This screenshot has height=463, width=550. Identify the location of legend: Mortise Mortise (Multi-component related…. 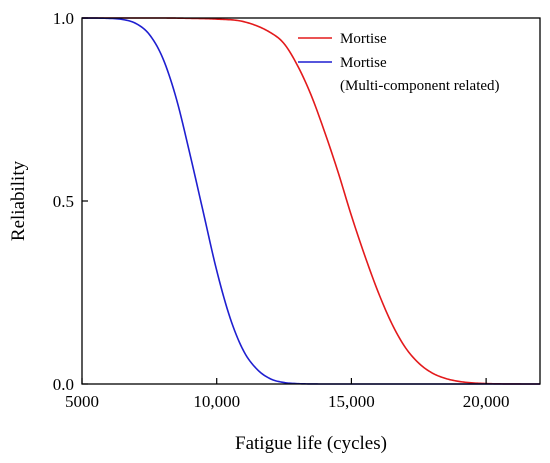
(399, 62).